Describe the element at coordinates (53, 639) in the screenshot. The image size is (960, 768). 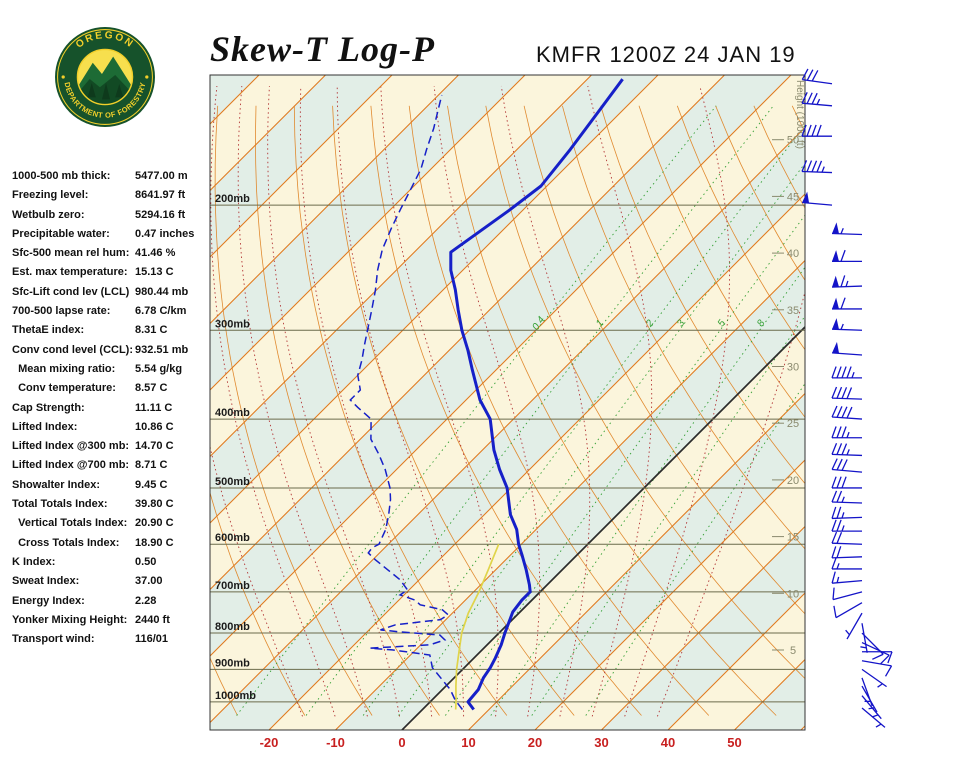
I see `stat-label: Transport wind:` at that location.